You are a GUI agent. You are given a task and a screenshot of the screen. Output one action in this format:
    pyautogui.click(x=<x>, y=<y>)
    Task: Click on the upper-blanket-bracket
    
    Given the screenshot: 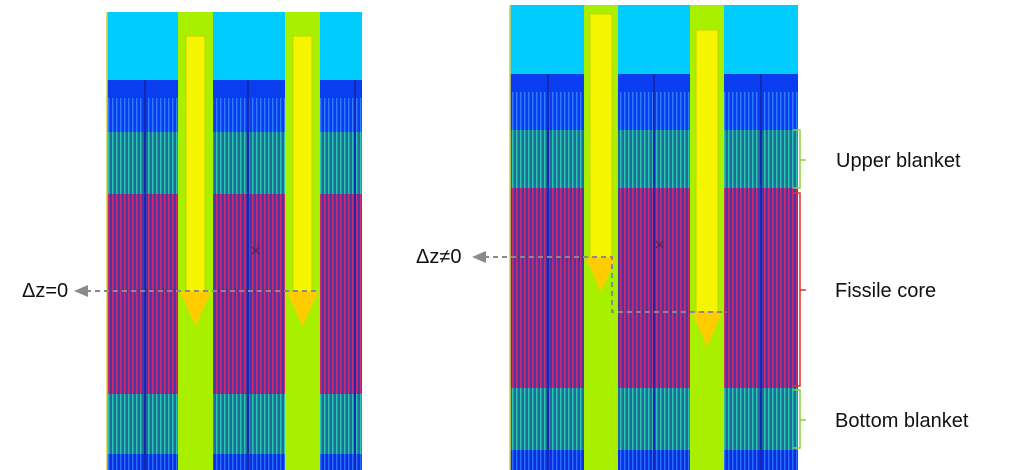 What is the action you would take?
    pyautogui.click(x=797, y=159)
    